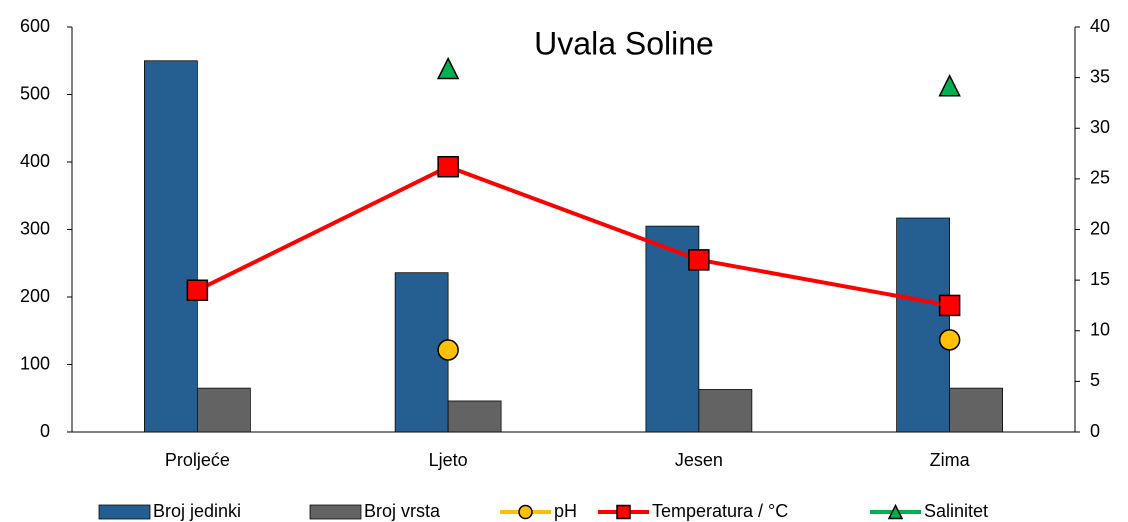 This screenshot has height=522, width=1128. I want to click on y-tick-label: 100, so click(35, 363).